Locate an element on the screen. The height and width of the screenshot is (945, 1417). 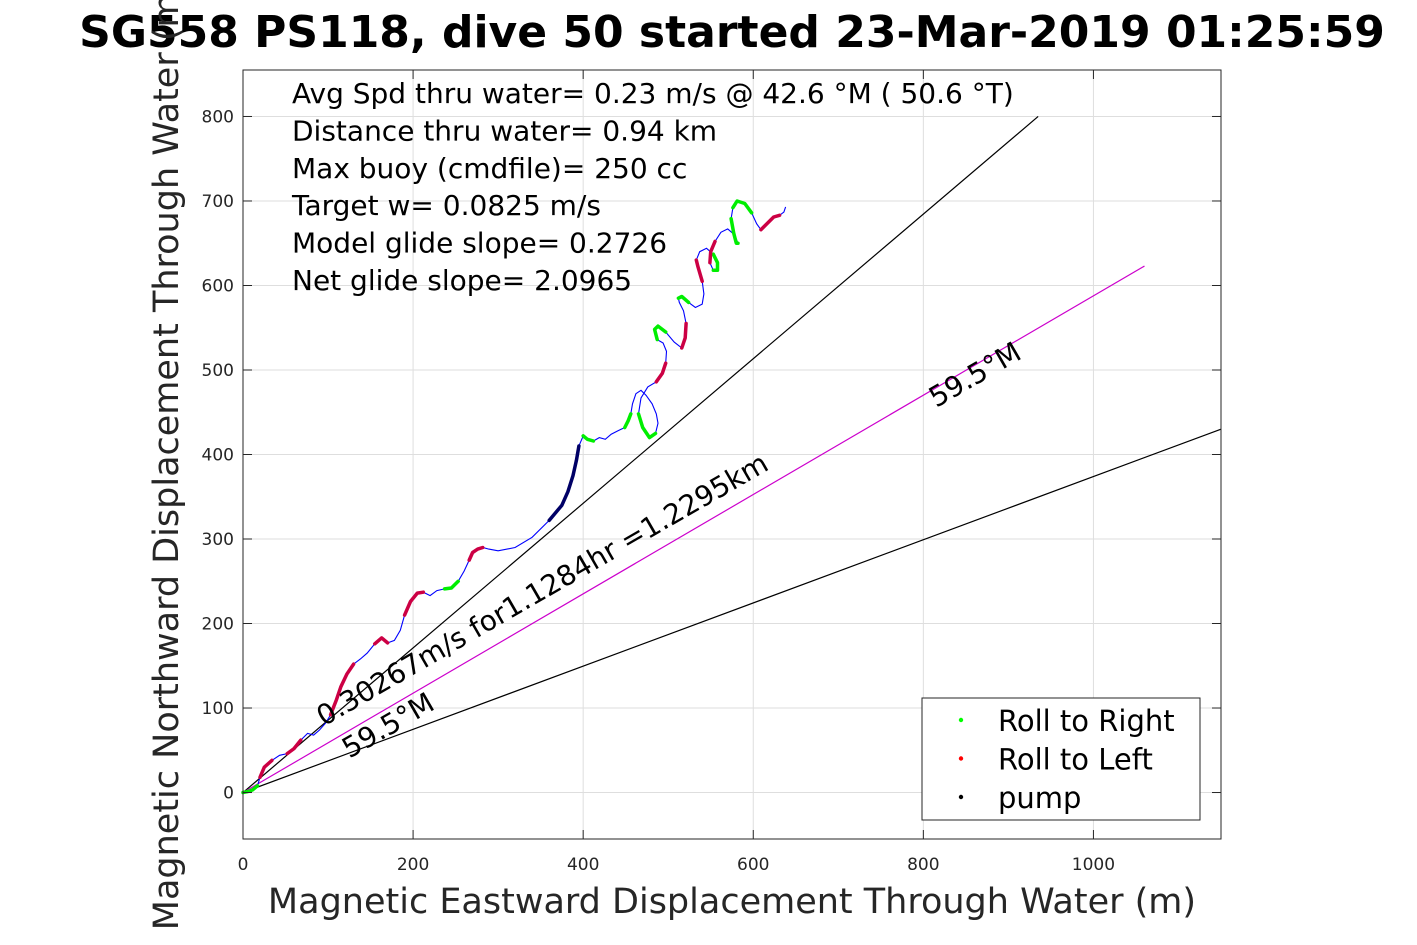
info-line: Net glide slope= 2.0965 is located at coordinates (462, 280).